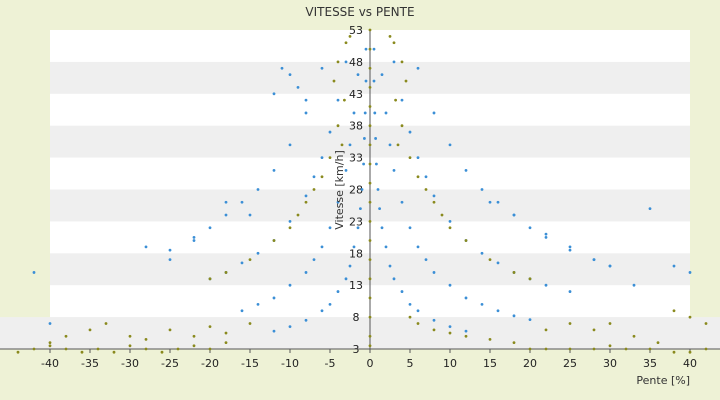  I want to click on x-tick-label: -40, so click(50, 363).